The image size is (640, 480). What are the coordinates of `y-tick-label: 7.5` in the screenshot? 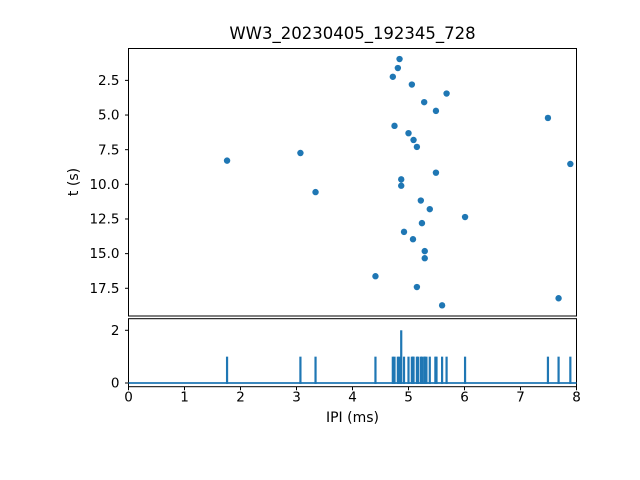 It's located at (108, 150).